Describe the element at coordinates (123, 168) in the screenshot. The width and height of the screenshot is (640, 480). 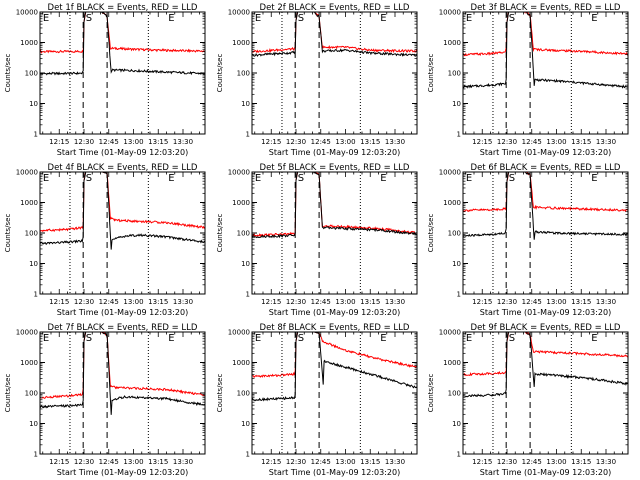
I see `panel-title: Det 4f BLACK = Events, RED = LLD` at that location.